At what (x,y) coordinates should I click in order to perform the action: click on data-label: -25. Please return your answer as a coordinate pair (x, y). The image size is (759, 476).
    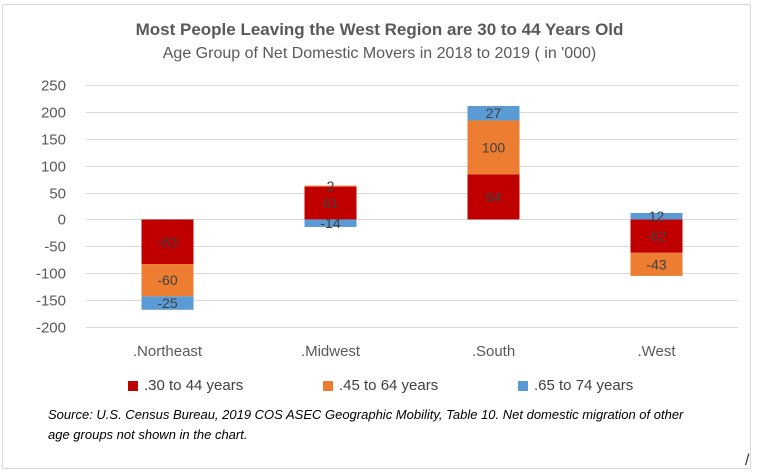
    Looking at the image, I should click on (167, 303).